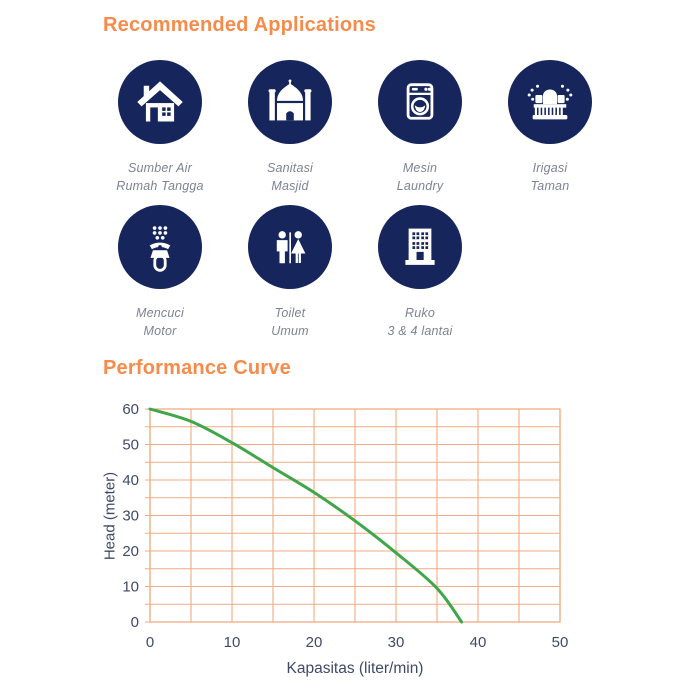 The image size is (700, 700). What do you see at coordinates (160, 247) in the screenshot?
I see `scooter-icon` at bounding box center [160, 247].